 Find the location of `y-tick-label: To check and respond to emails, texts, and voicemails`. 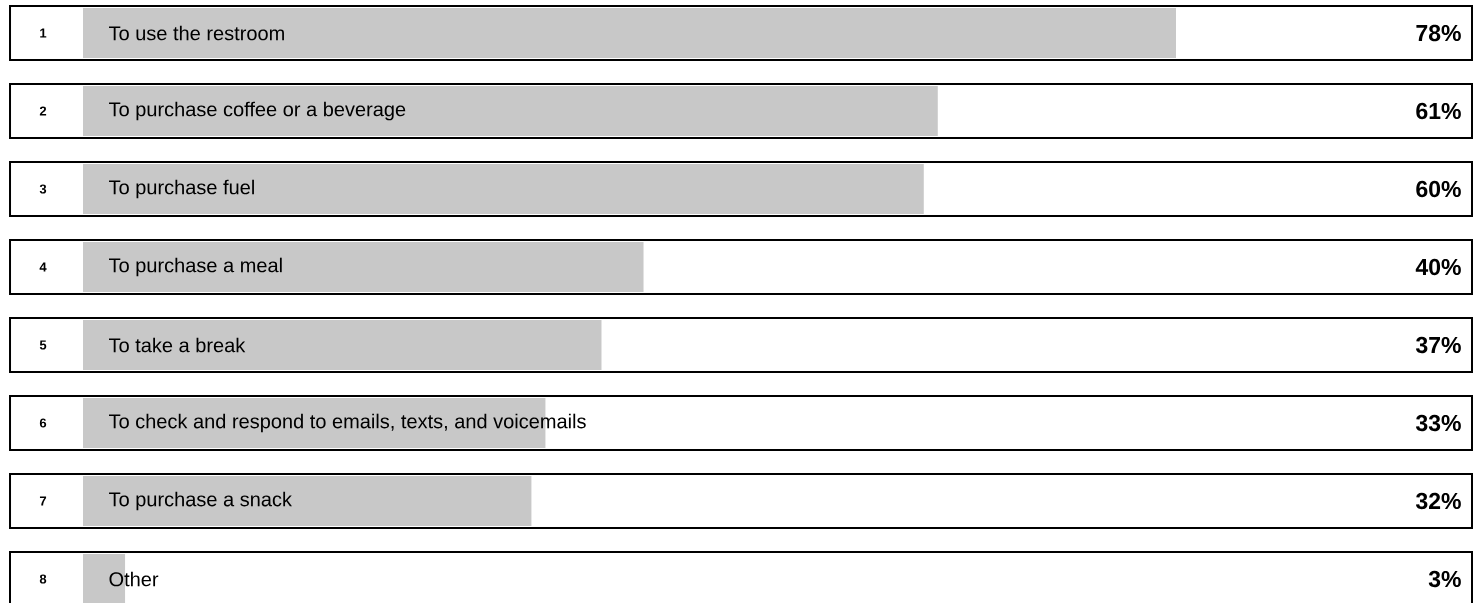

y-tick-label: To check and respond to emails, texts, and voicemails is located at coordinates (347, 423).